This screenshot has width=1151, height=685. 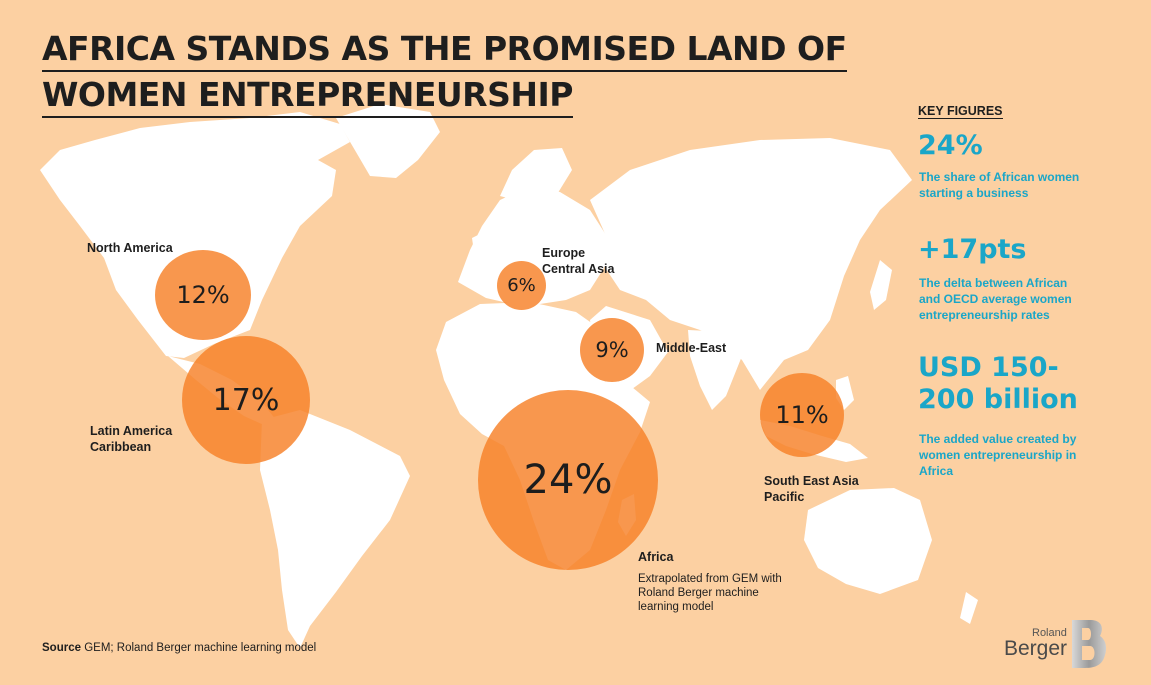 What do you see at coordinates (1036, 648) in the screenshot?
I see `logo-text-berger: Berger` at bounding box center [1036, 648].